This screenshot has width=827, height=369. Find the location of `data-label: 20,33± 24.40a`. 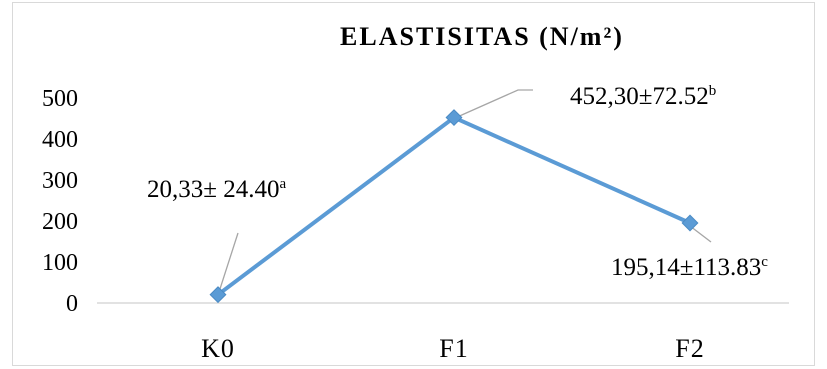

data-label: 20,33± 24.40a is located at coordinates (216, 189).